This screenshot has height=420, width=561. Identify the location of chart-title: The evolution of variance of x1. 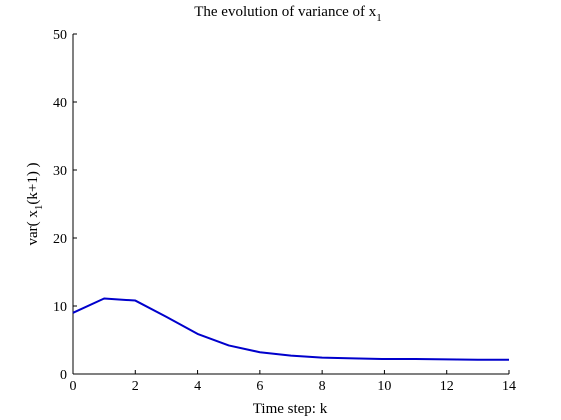
(288, 14).